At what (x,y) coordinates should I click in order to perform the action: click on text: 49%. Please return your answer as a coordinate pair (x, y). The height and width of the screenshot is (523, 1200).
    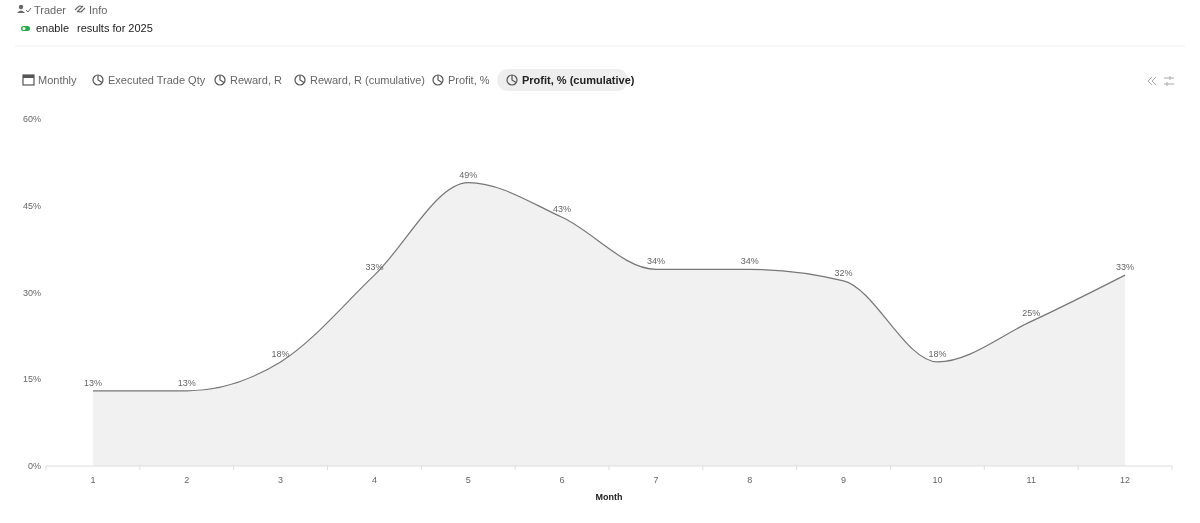
    Looking at the image, I should click on (468, 174).